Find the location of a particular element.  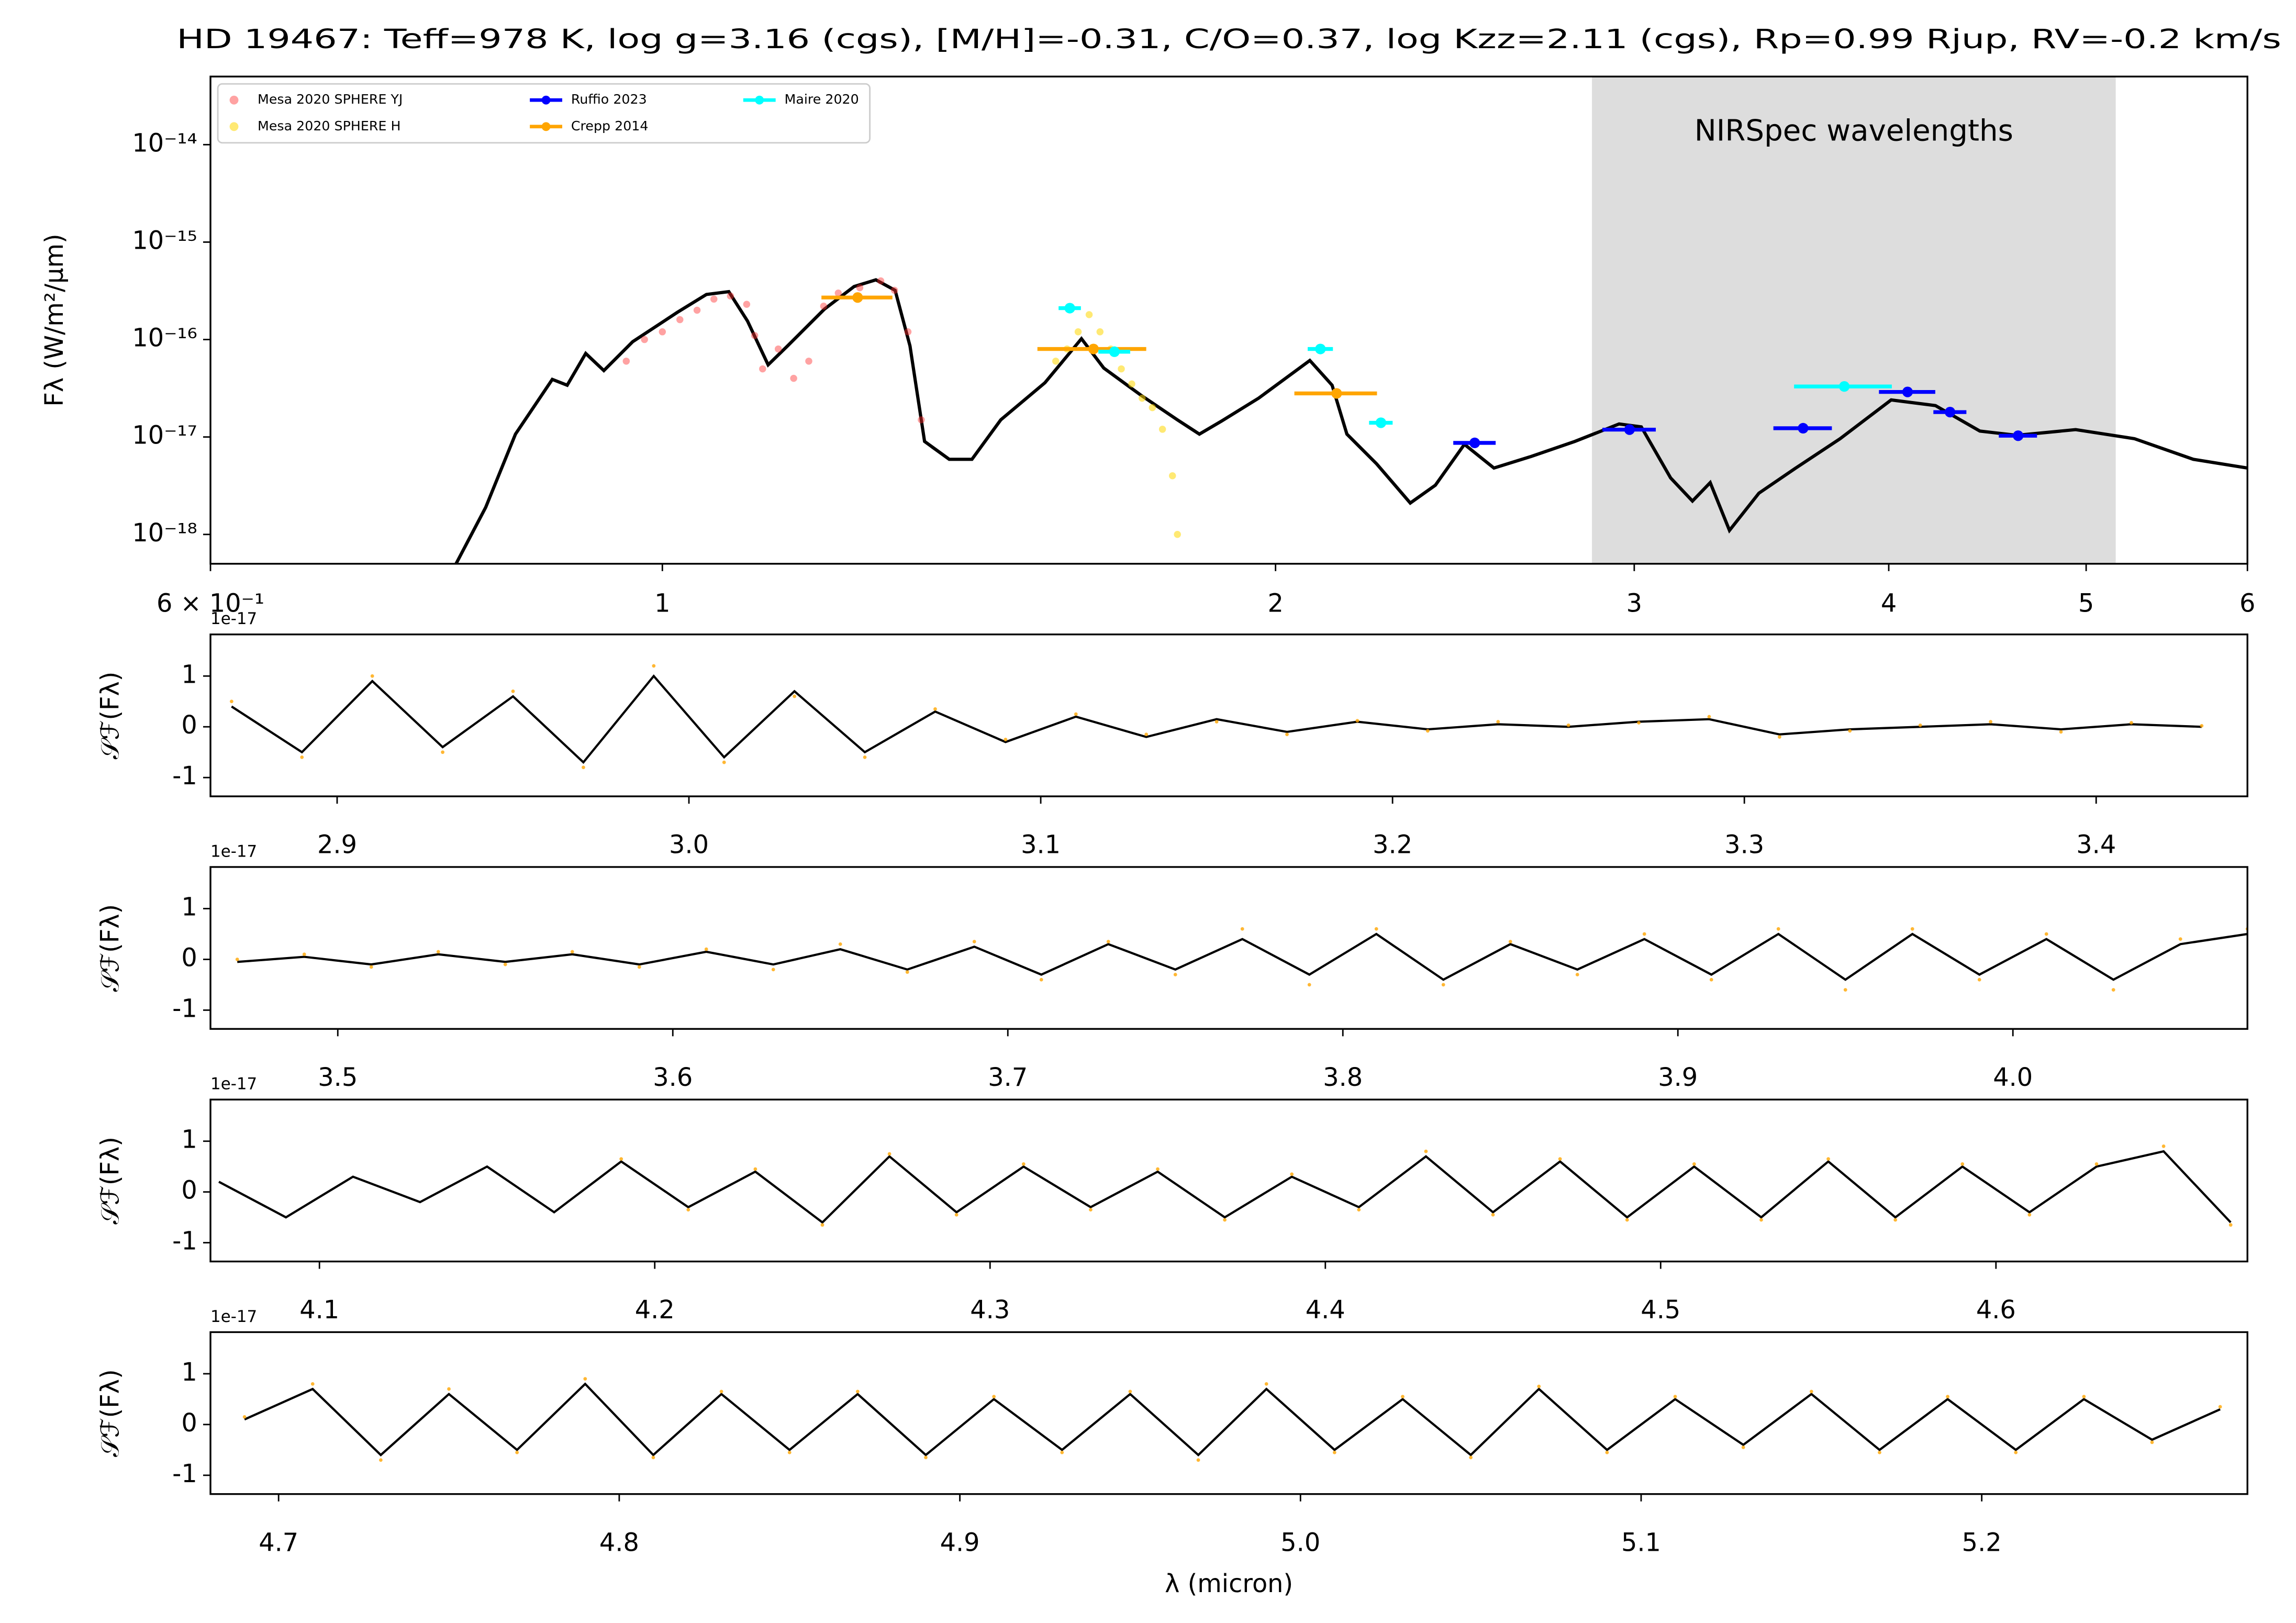

y-tick-label: 10⁻¹⁶ is located at coordinates (165, 338).